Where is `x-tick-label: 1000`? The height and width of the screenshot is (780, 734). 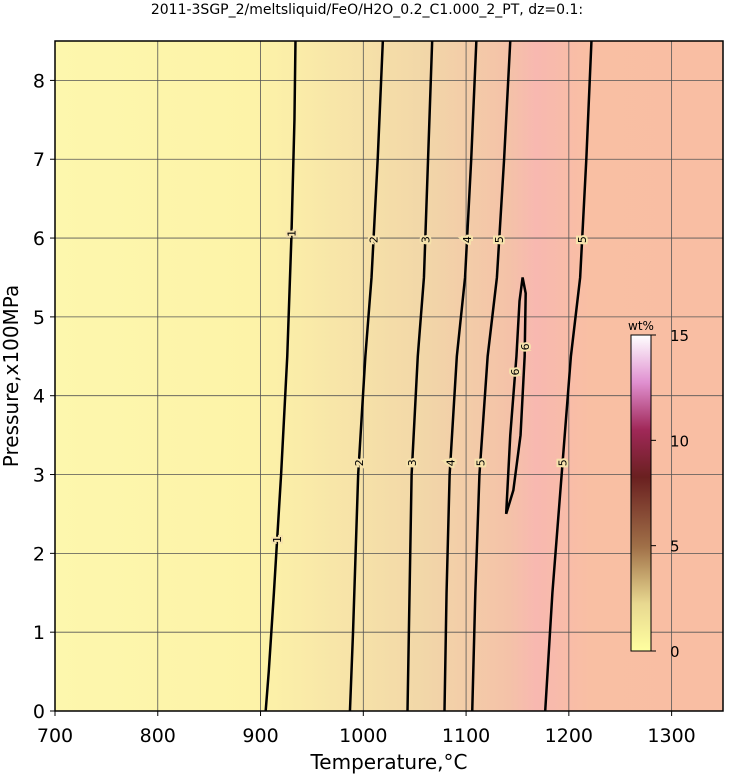
x-tick-label: 1000 is located at coordinates (363, 736).